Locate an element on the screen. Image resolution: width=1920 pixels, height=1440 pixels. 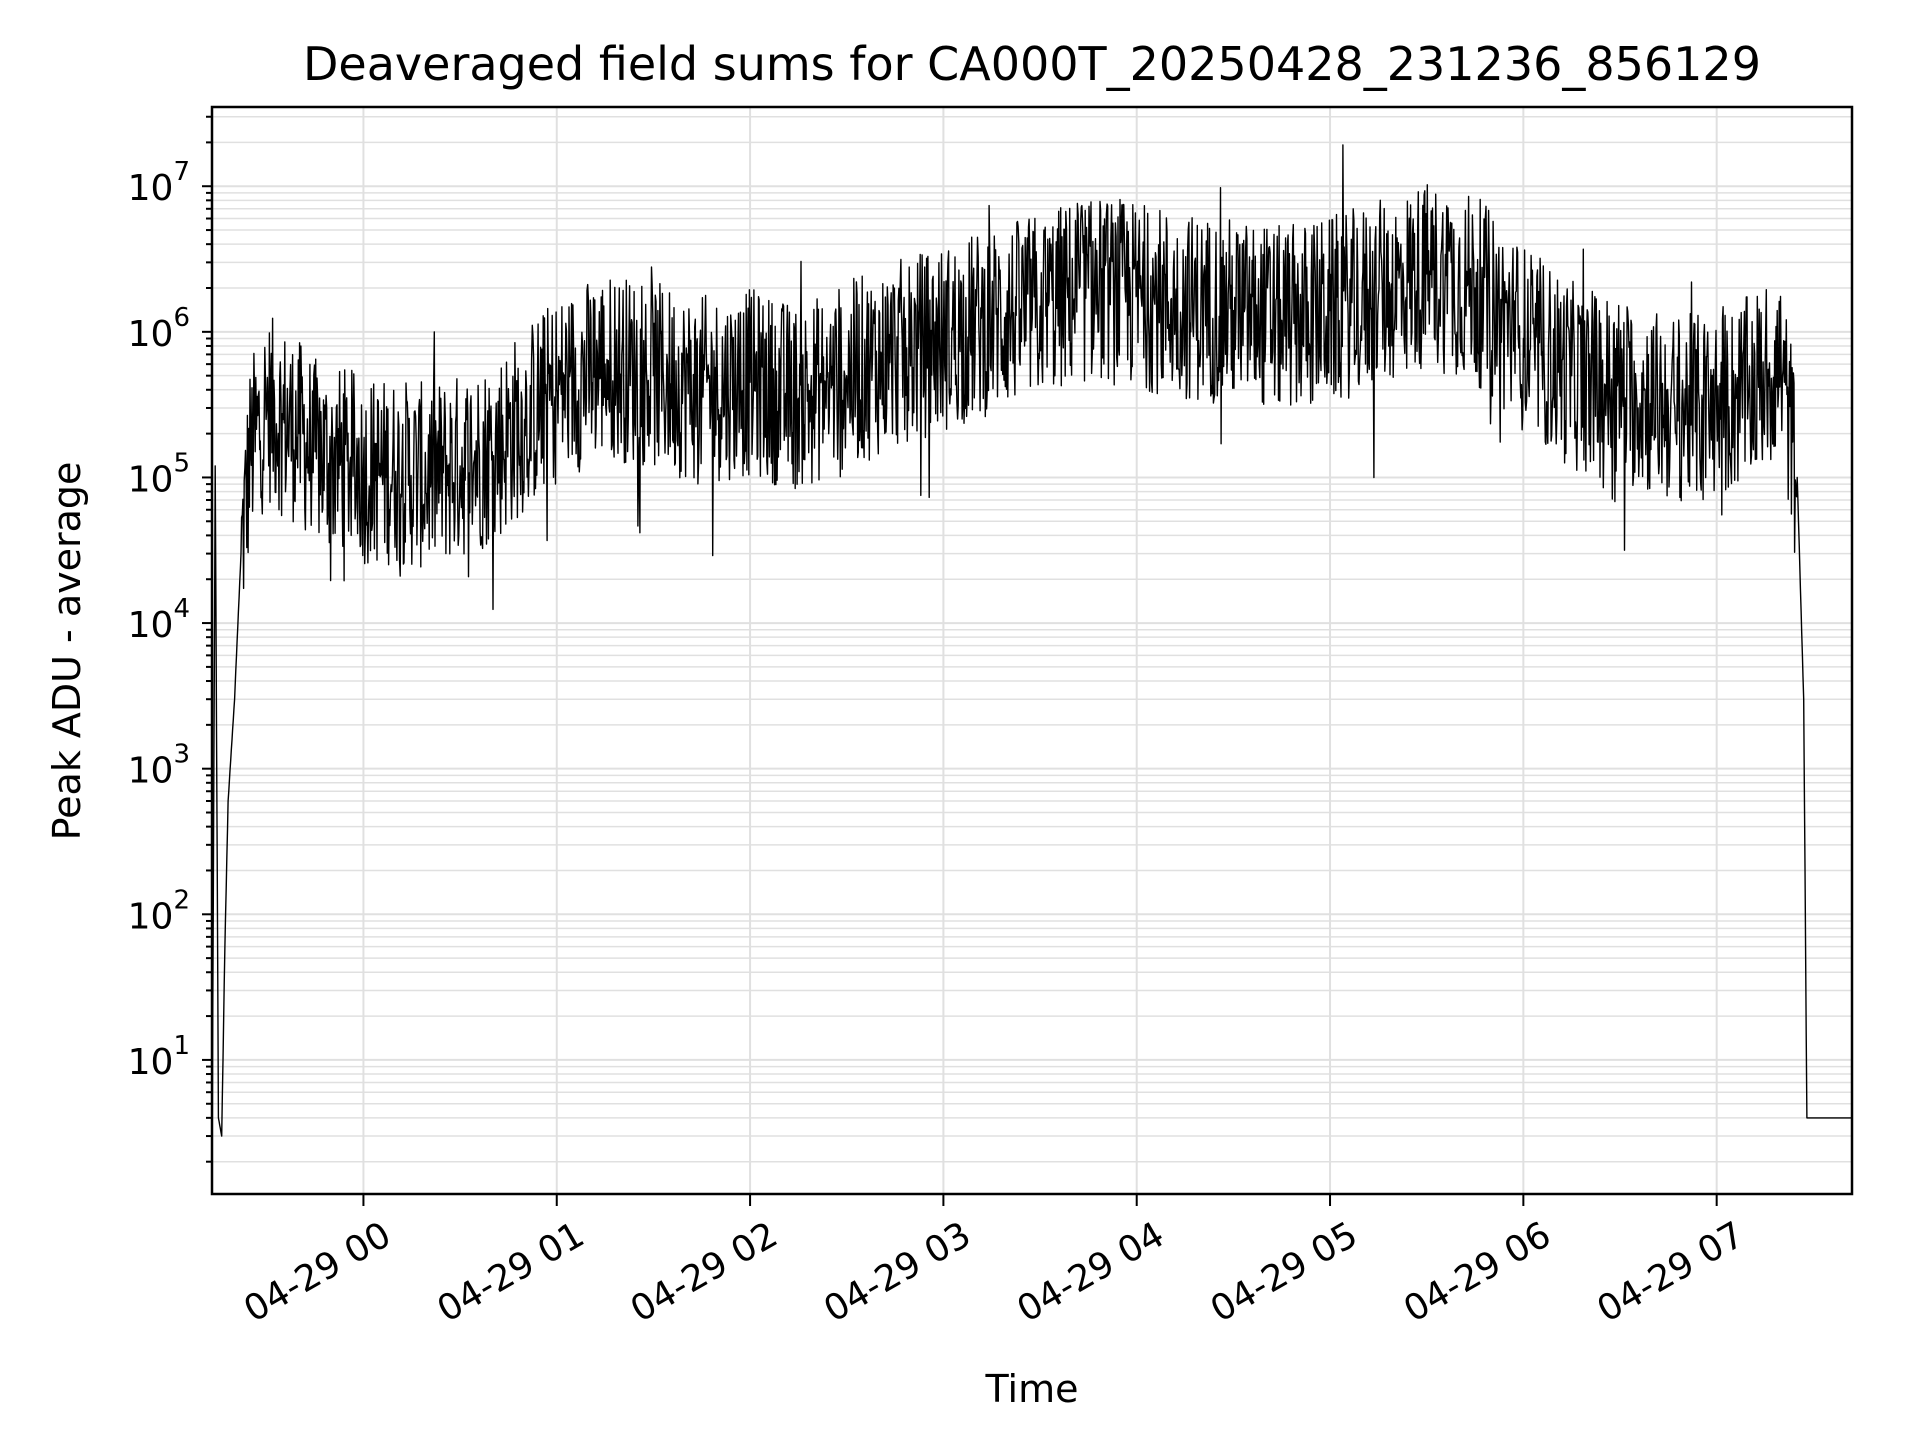
x-axis-label: Time is located at coordinates (1032, 1389).